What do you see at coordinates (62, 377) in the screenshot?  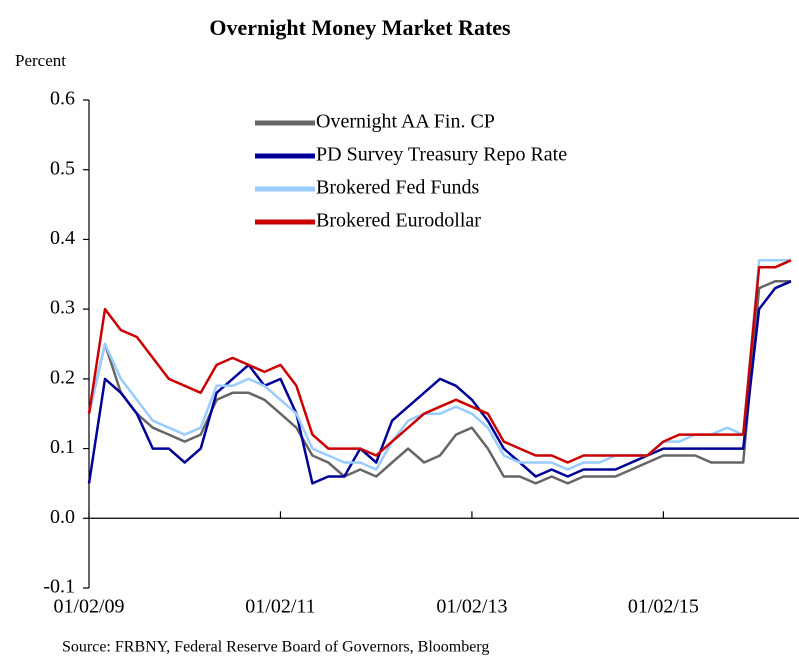 I see `y-tick-label: 0.2` at bounding box center [62, 377].